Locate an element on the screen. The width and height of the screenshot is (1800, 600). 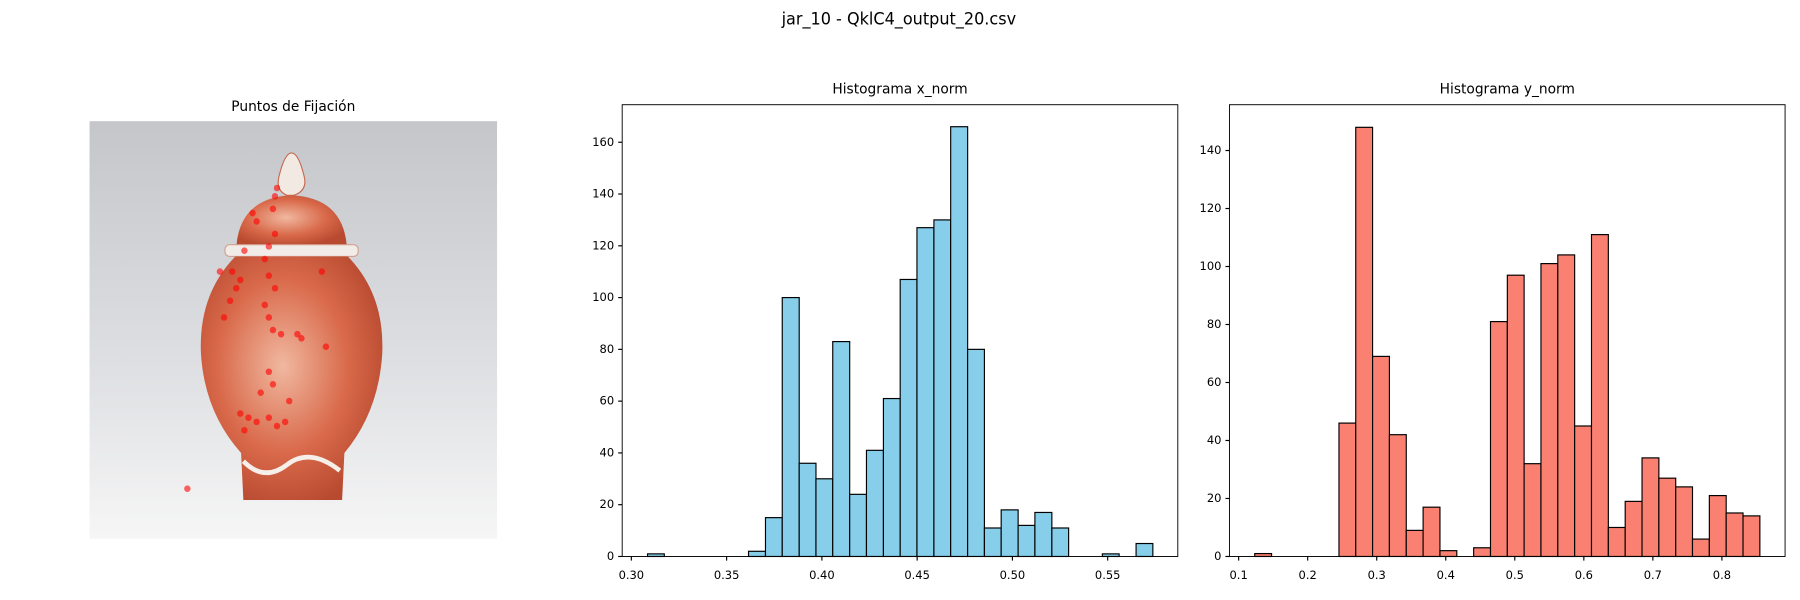
x-tick-label: 0.35 is located at coordinates (727, 575).